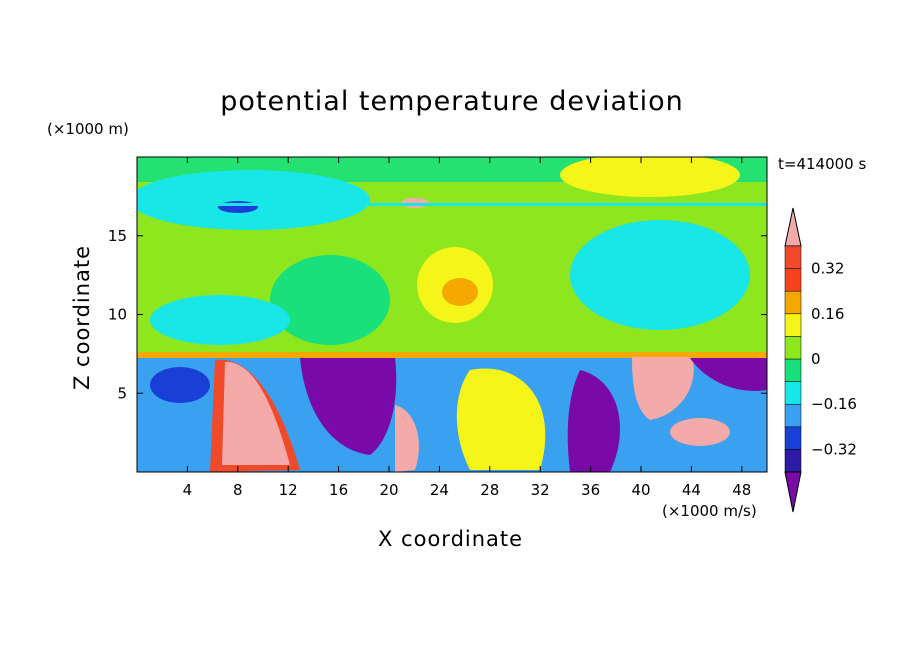  What do you see at coordinates (816, 359) in the screenshot?
I see `colorbar-tick-label: 0` at bounding box center [816, 359].